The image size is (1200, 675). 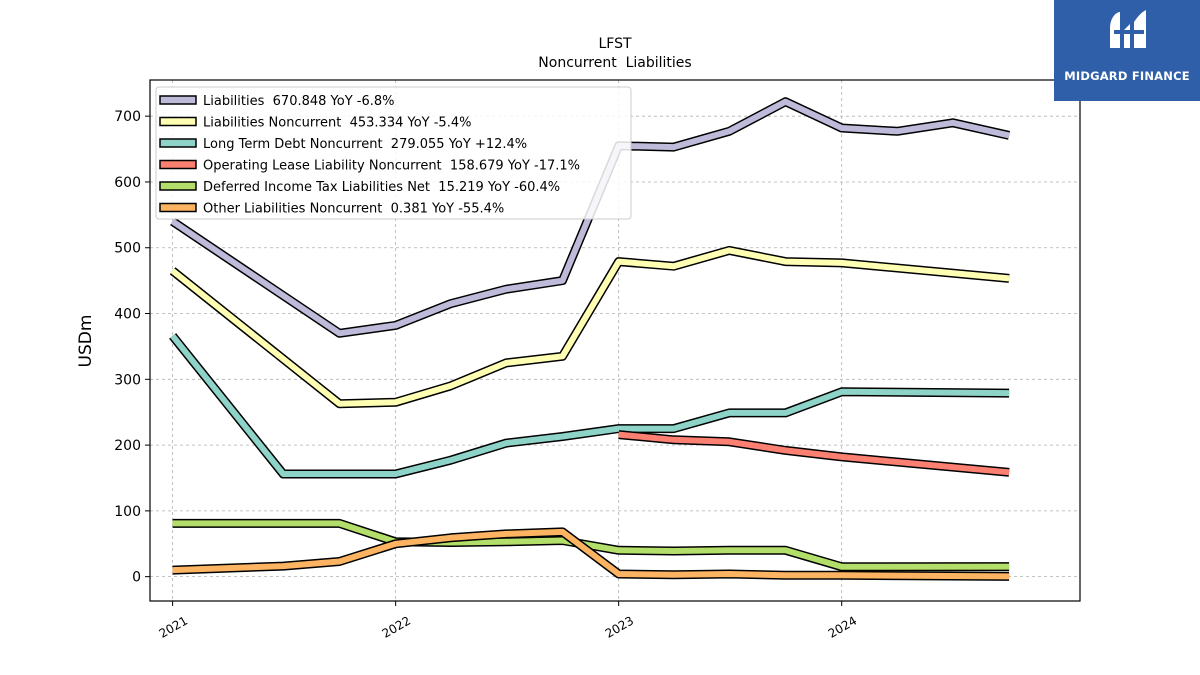 I want to click on chart-title: LFST, so click(x=614, y=44).